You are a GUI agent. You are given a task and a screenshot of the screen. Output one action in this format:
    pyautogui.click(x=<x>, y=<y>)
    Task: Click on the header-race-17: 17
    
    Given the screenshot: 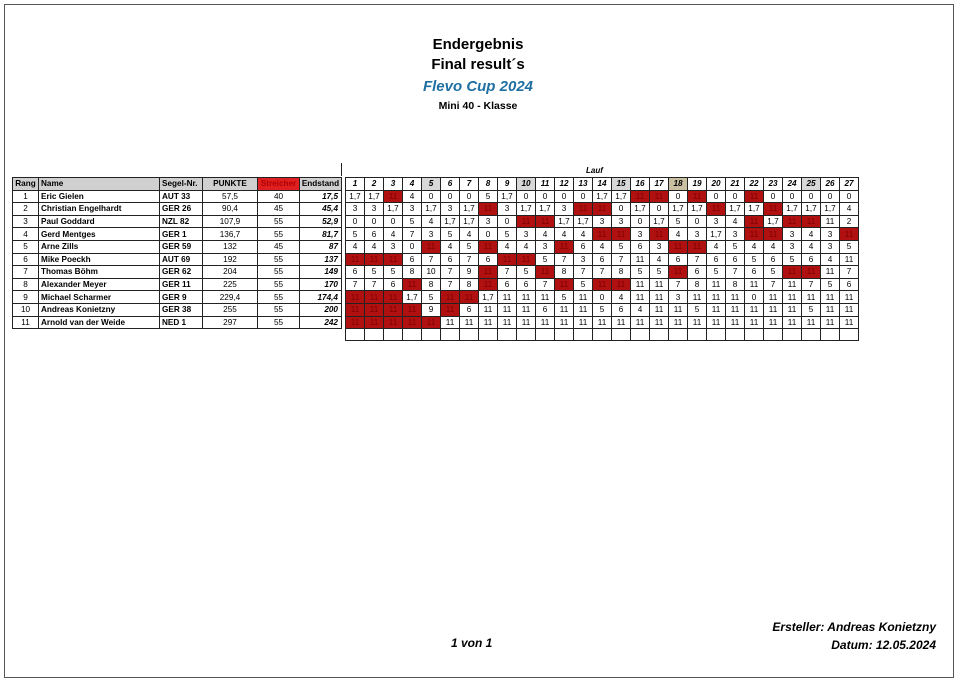 What is the action you would take?
    pyautogui.click(x=659, y=184)
    